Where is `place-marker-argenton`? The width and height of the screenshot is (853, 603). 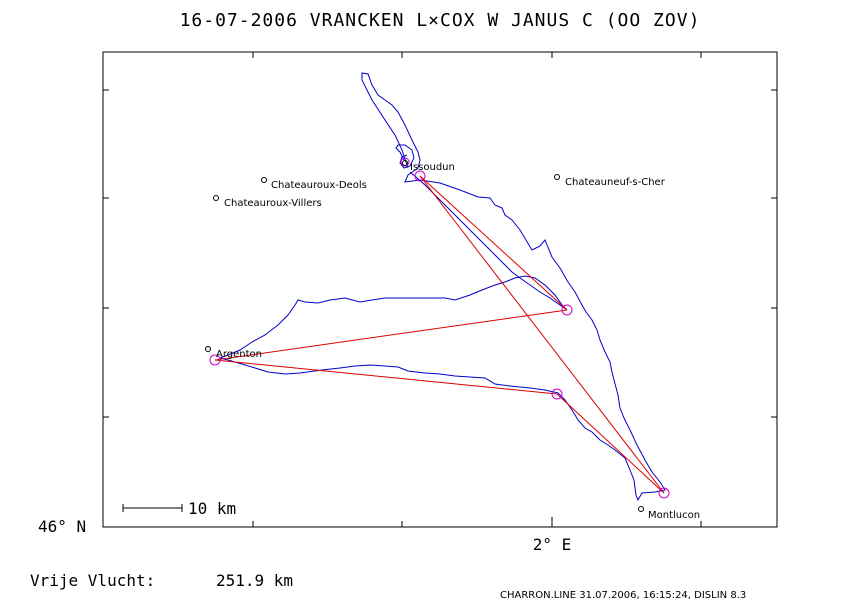
place-marker-argenton is located at coordinates (208, 349).